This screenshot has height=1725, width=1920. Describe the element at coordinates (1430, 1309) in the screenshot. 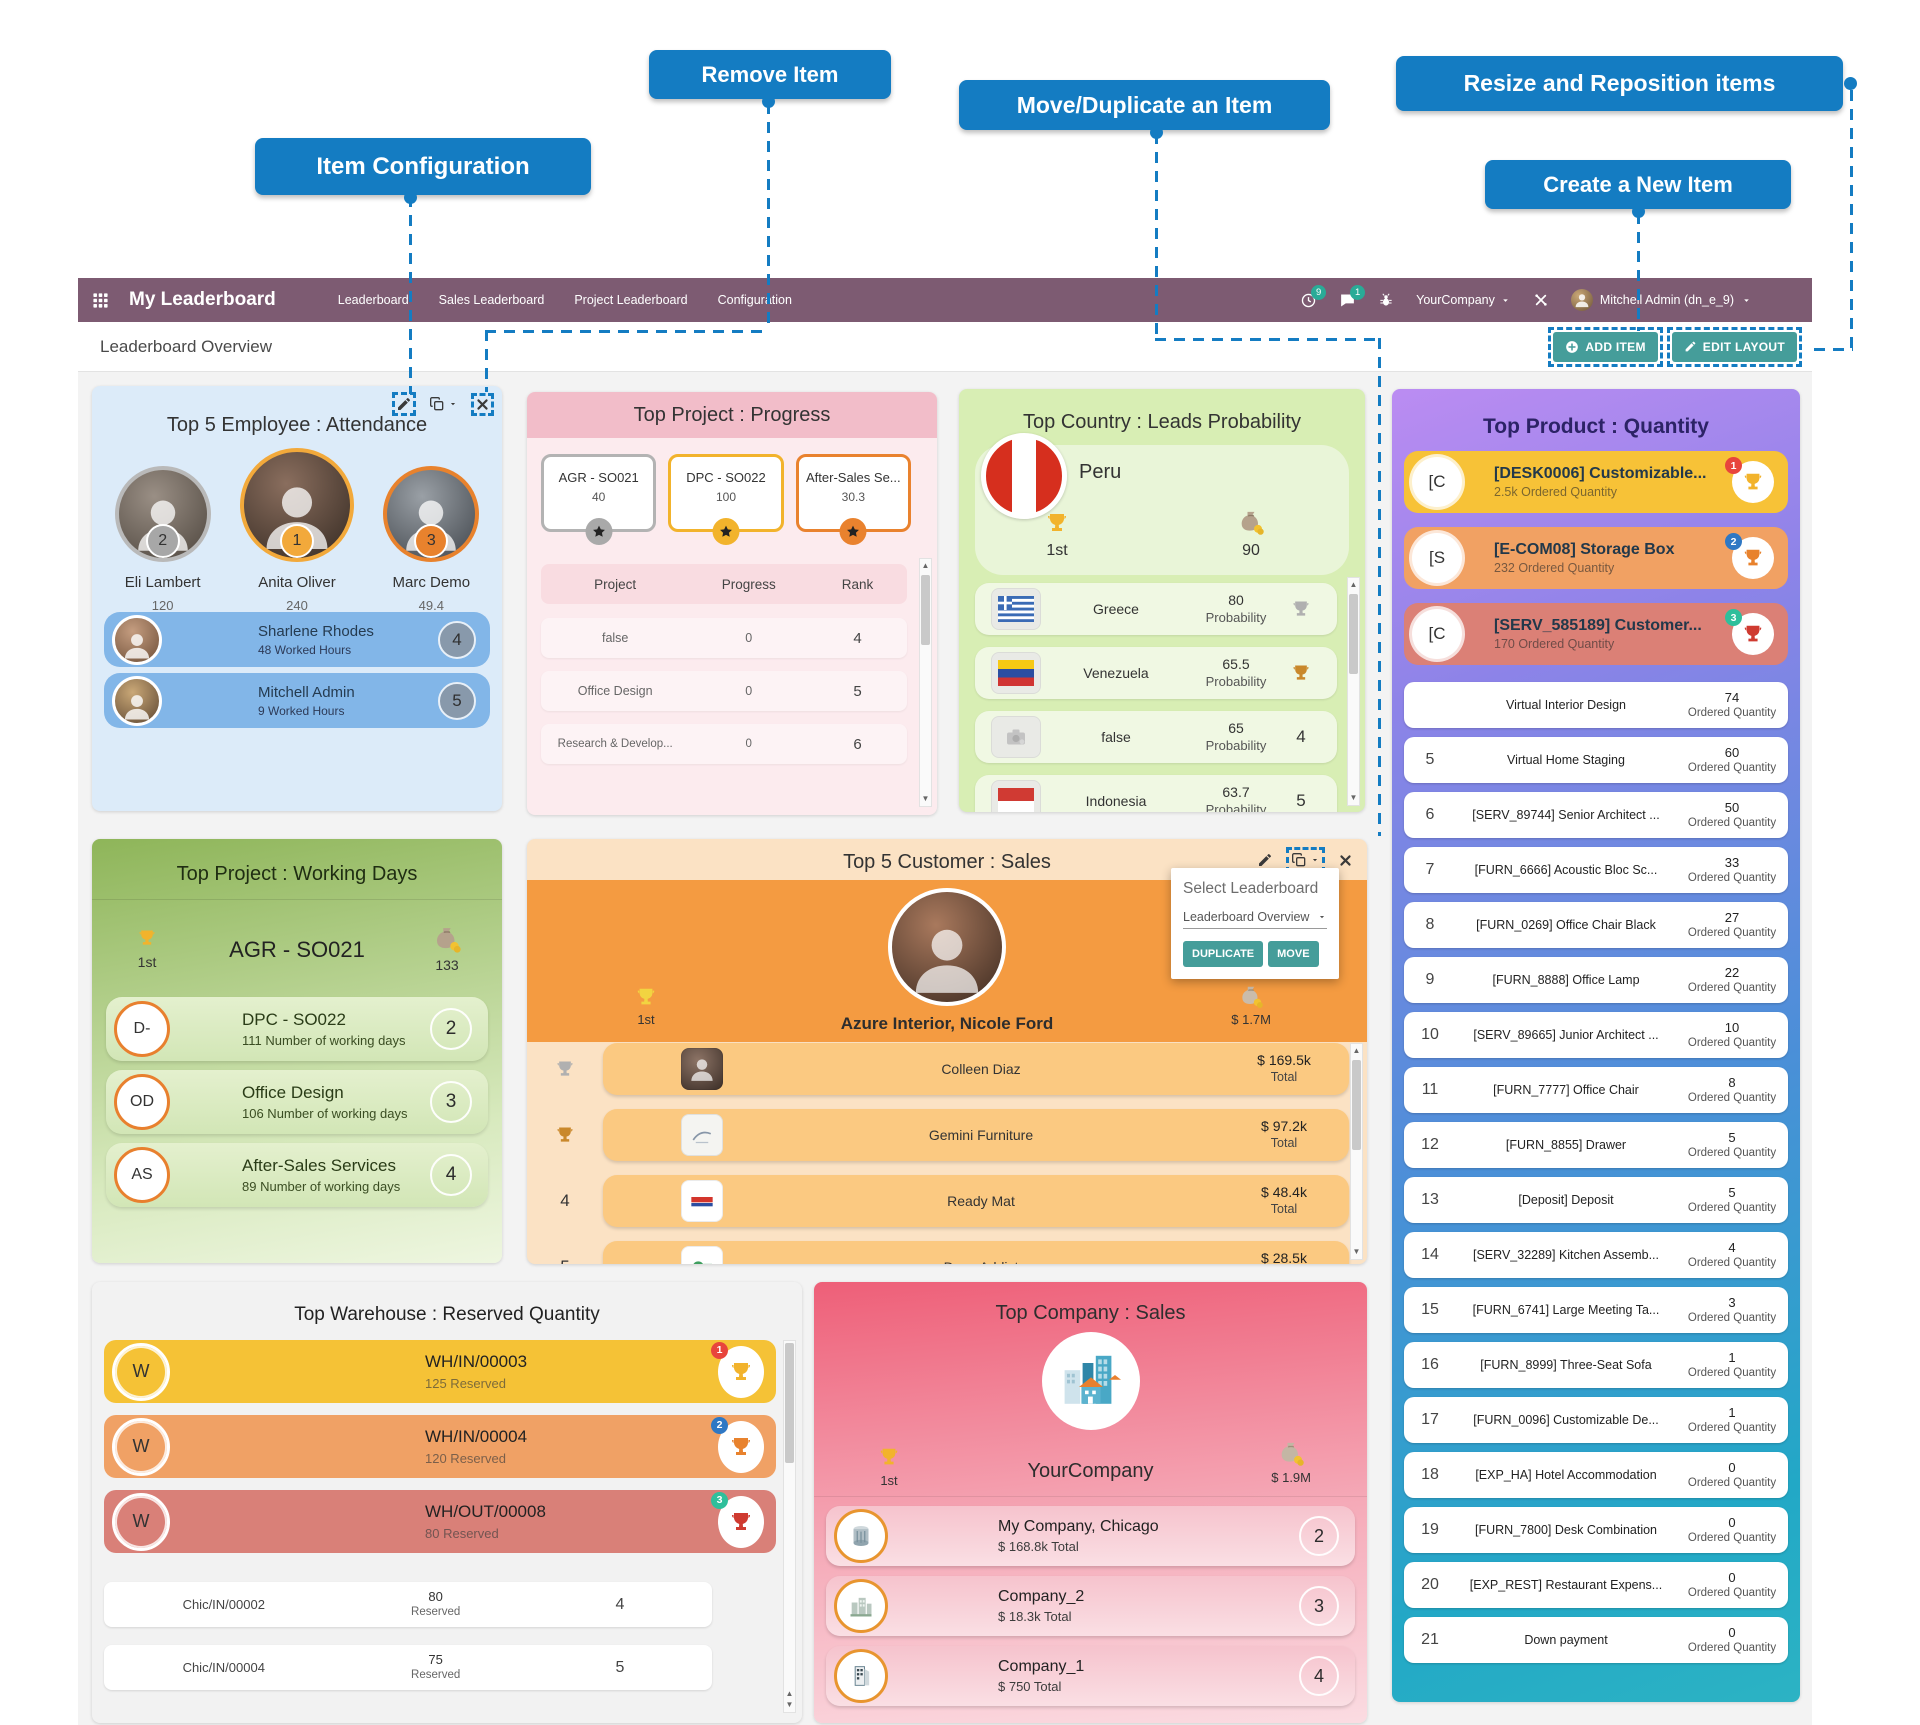

I see `rank: 15` at that location.